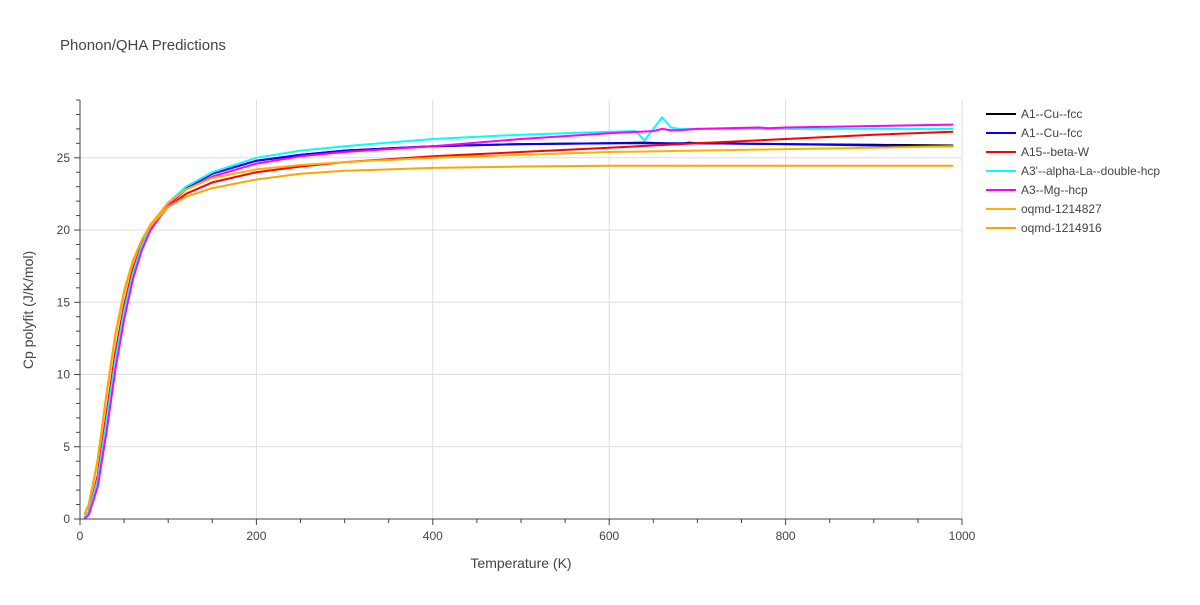 The height and width of the screenshot is (605, 1200). What do you see at coordinates (143, 45) in the screenshot?
I see `chart-title: Phonon/QHA Predictions` at bounding box center [143, 45].